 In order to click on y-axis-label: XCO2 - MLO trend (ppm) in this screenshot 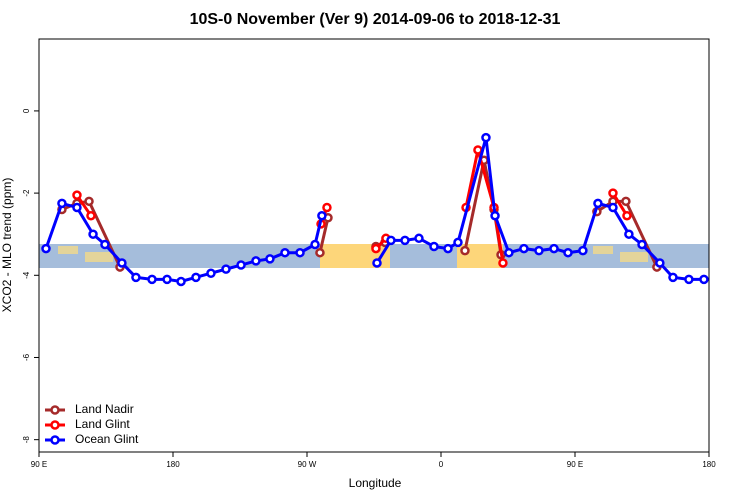, I will do `click(7, 245)`.